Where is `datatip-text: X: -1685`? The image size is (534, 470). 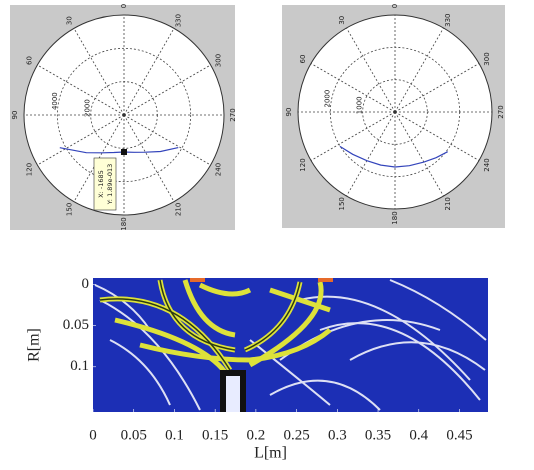
datatip-text: X: -1685 is located at coordinates (101, 184).